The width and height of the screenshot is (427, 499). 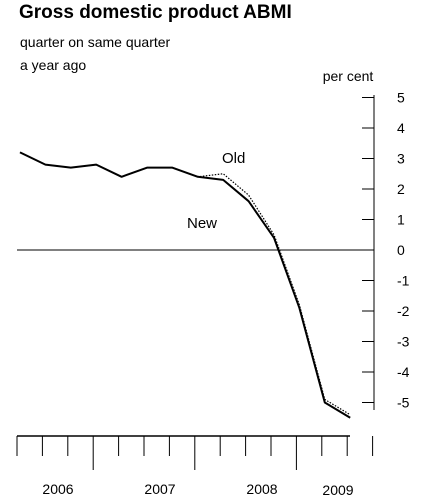 What do you see at coordinates (401, 250) in the screenshot?
I see `y-tick-label: 0` at bounding box center [401, 250].